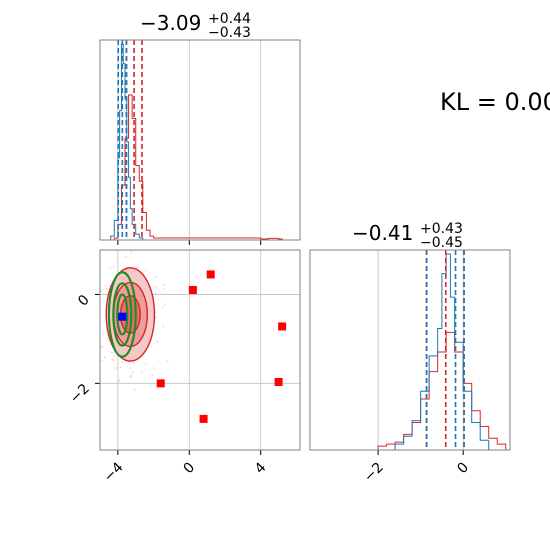 The width and height of the screenshot is (550, 550). I want to click on kl-label: KL = 0.00, so click(495, 102).